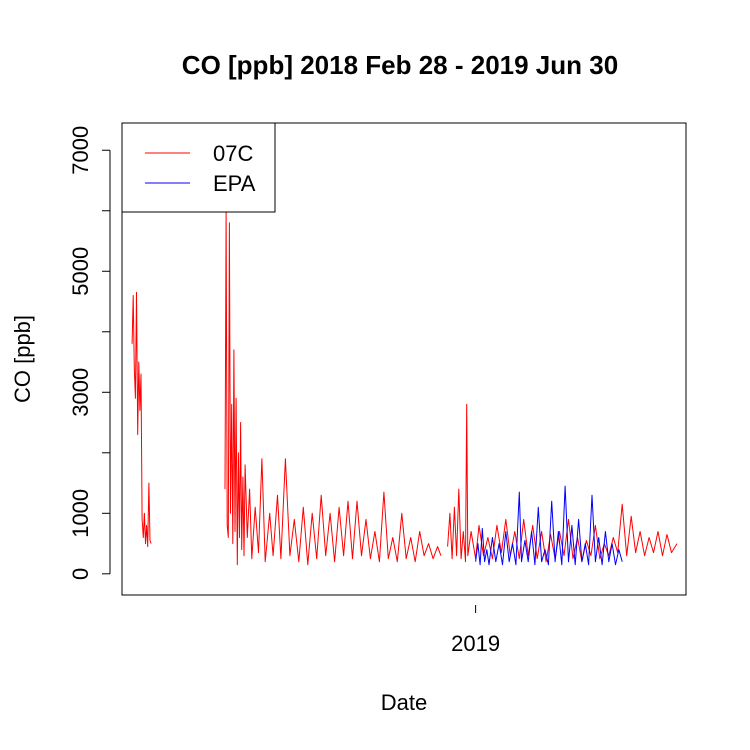 The height and width of the screenshot is (750, 750). What do you see at coordinates (80, 150) in the screenshot?
I see `y-tick-label-7000: 7000` at bounding box center [80, 150].